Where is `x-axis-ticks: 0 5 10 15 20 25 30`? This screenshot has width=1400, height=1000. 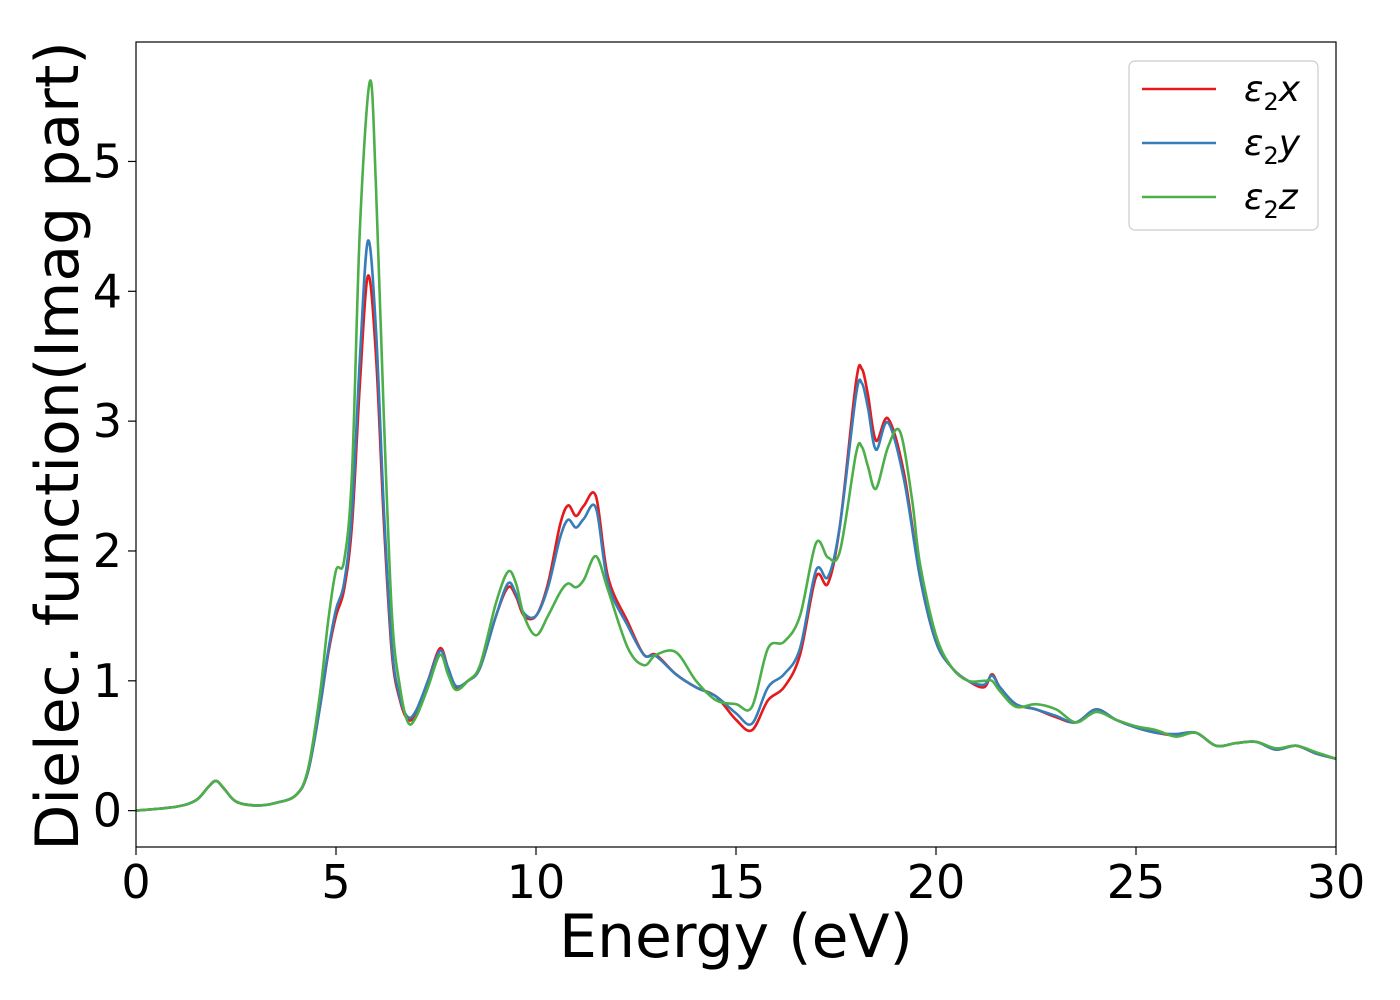
x-axis-ticks: 0 5 10 15 20 25 30 is located at coordinates (743, 878).